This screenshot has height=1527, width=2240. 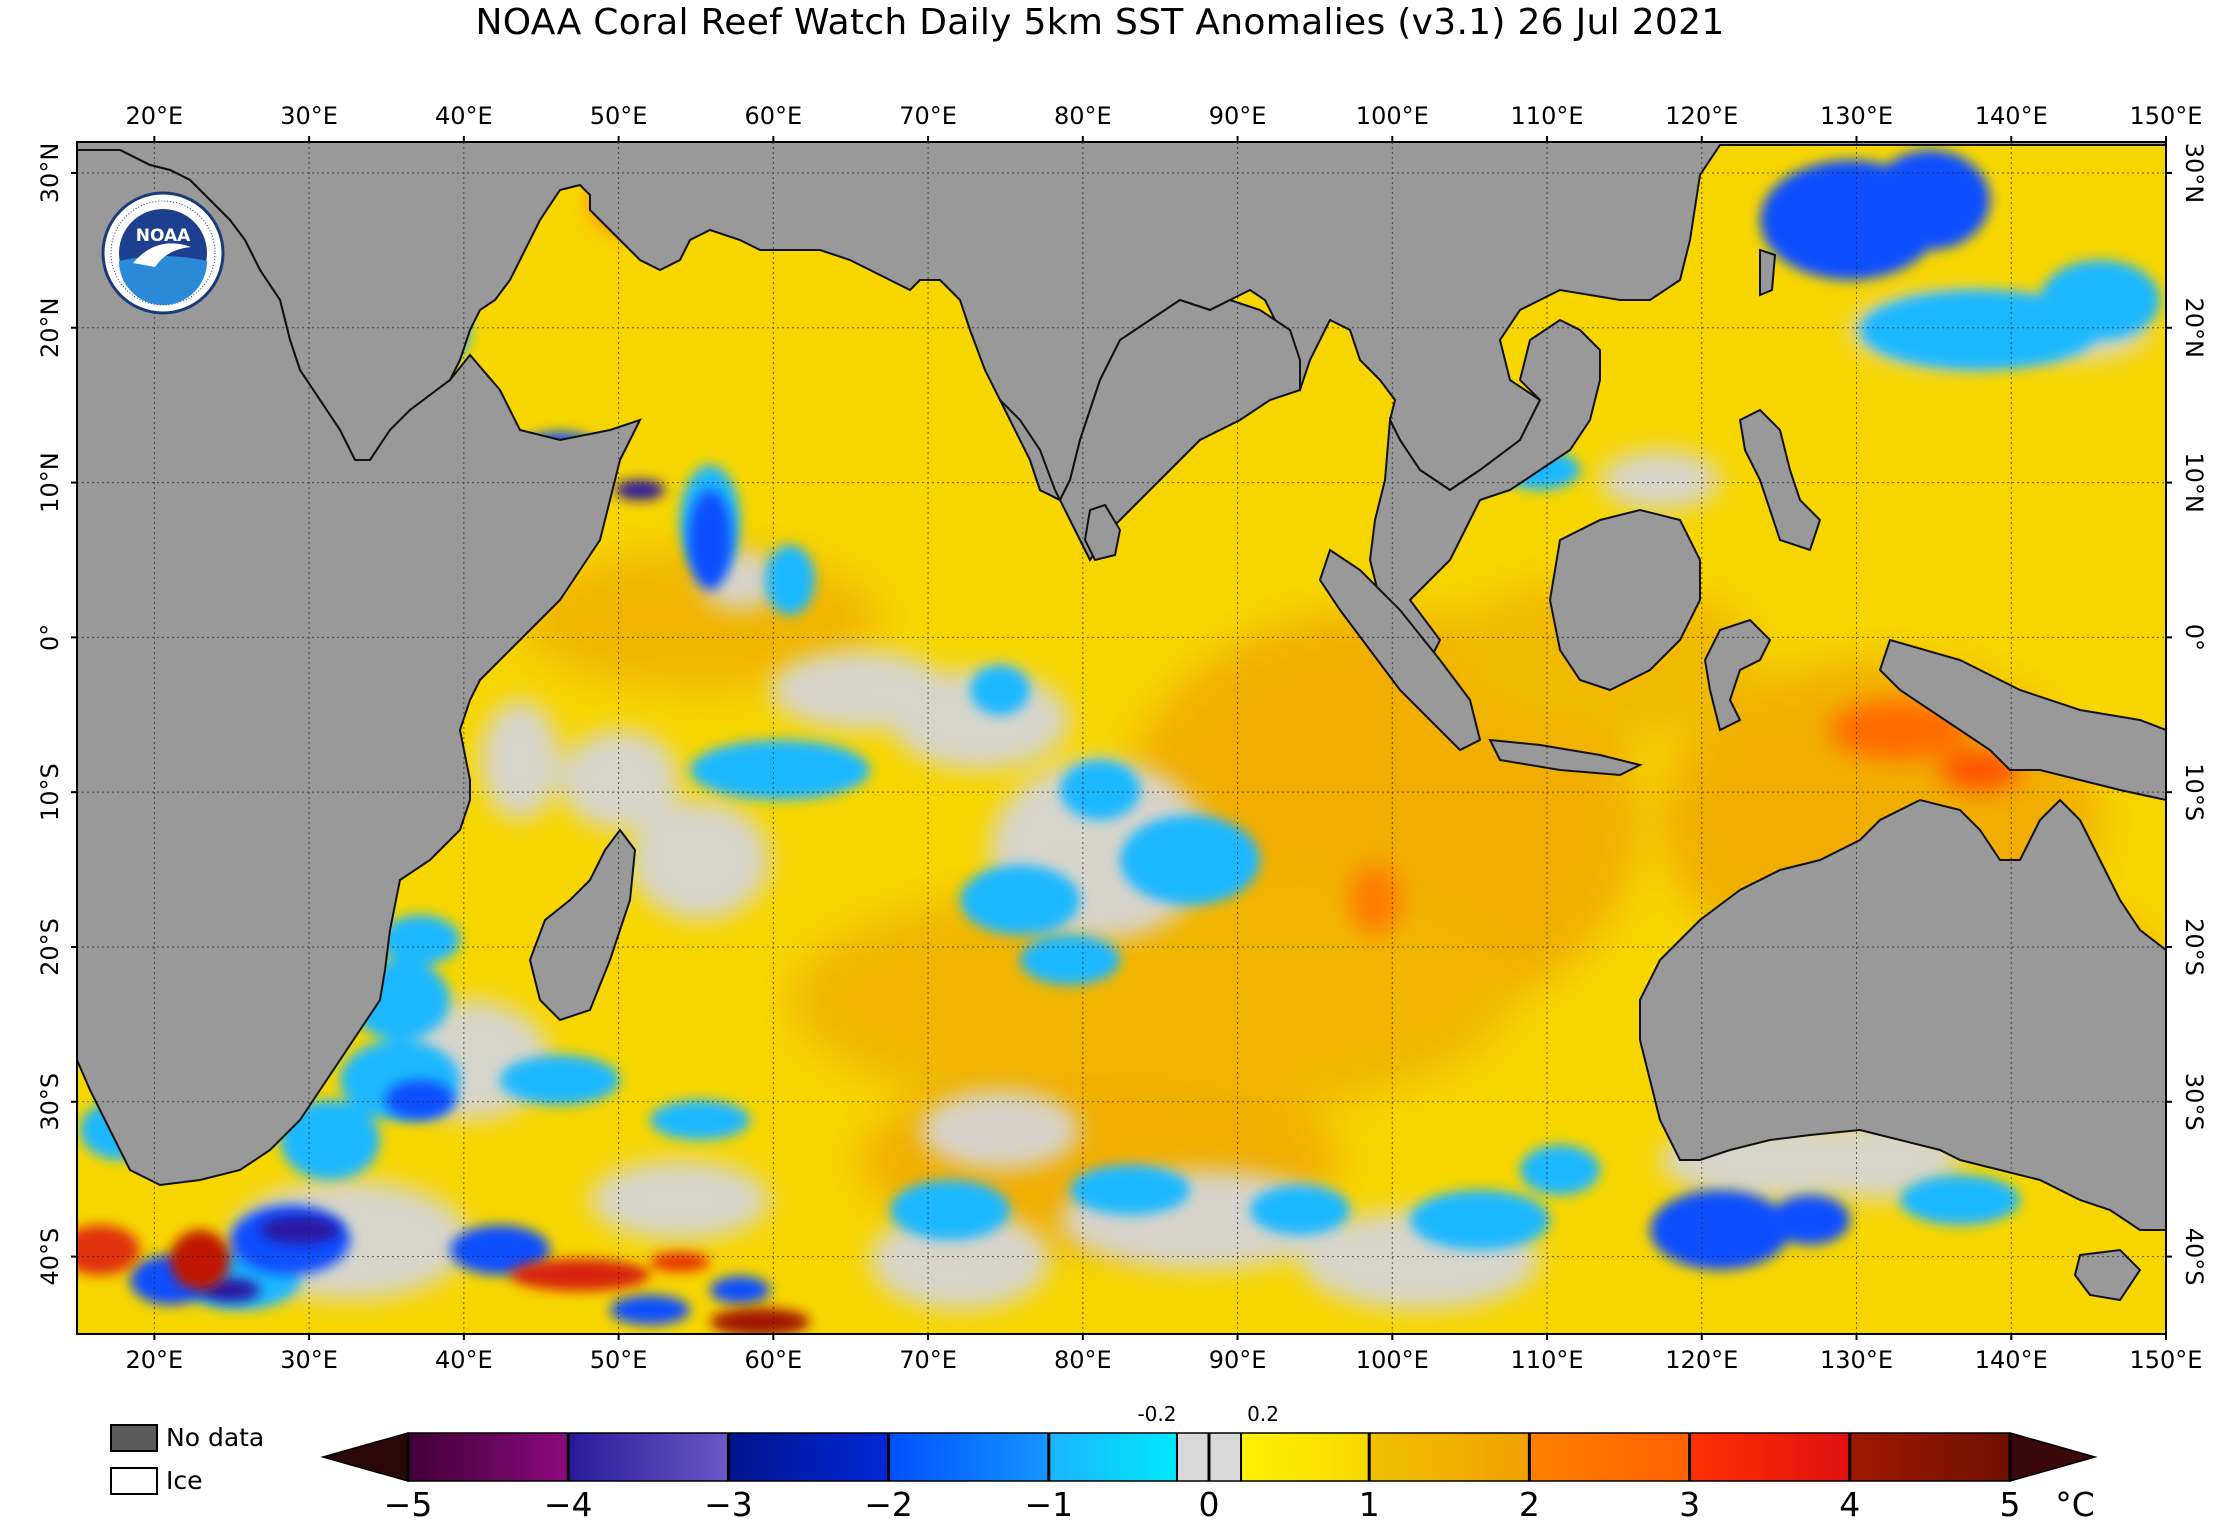 What do you see at coordinates (1701, 1360) in the screenshot?
I see `lon-tick-label-bottom: 120°E` at bounding box center [1701, 1360].